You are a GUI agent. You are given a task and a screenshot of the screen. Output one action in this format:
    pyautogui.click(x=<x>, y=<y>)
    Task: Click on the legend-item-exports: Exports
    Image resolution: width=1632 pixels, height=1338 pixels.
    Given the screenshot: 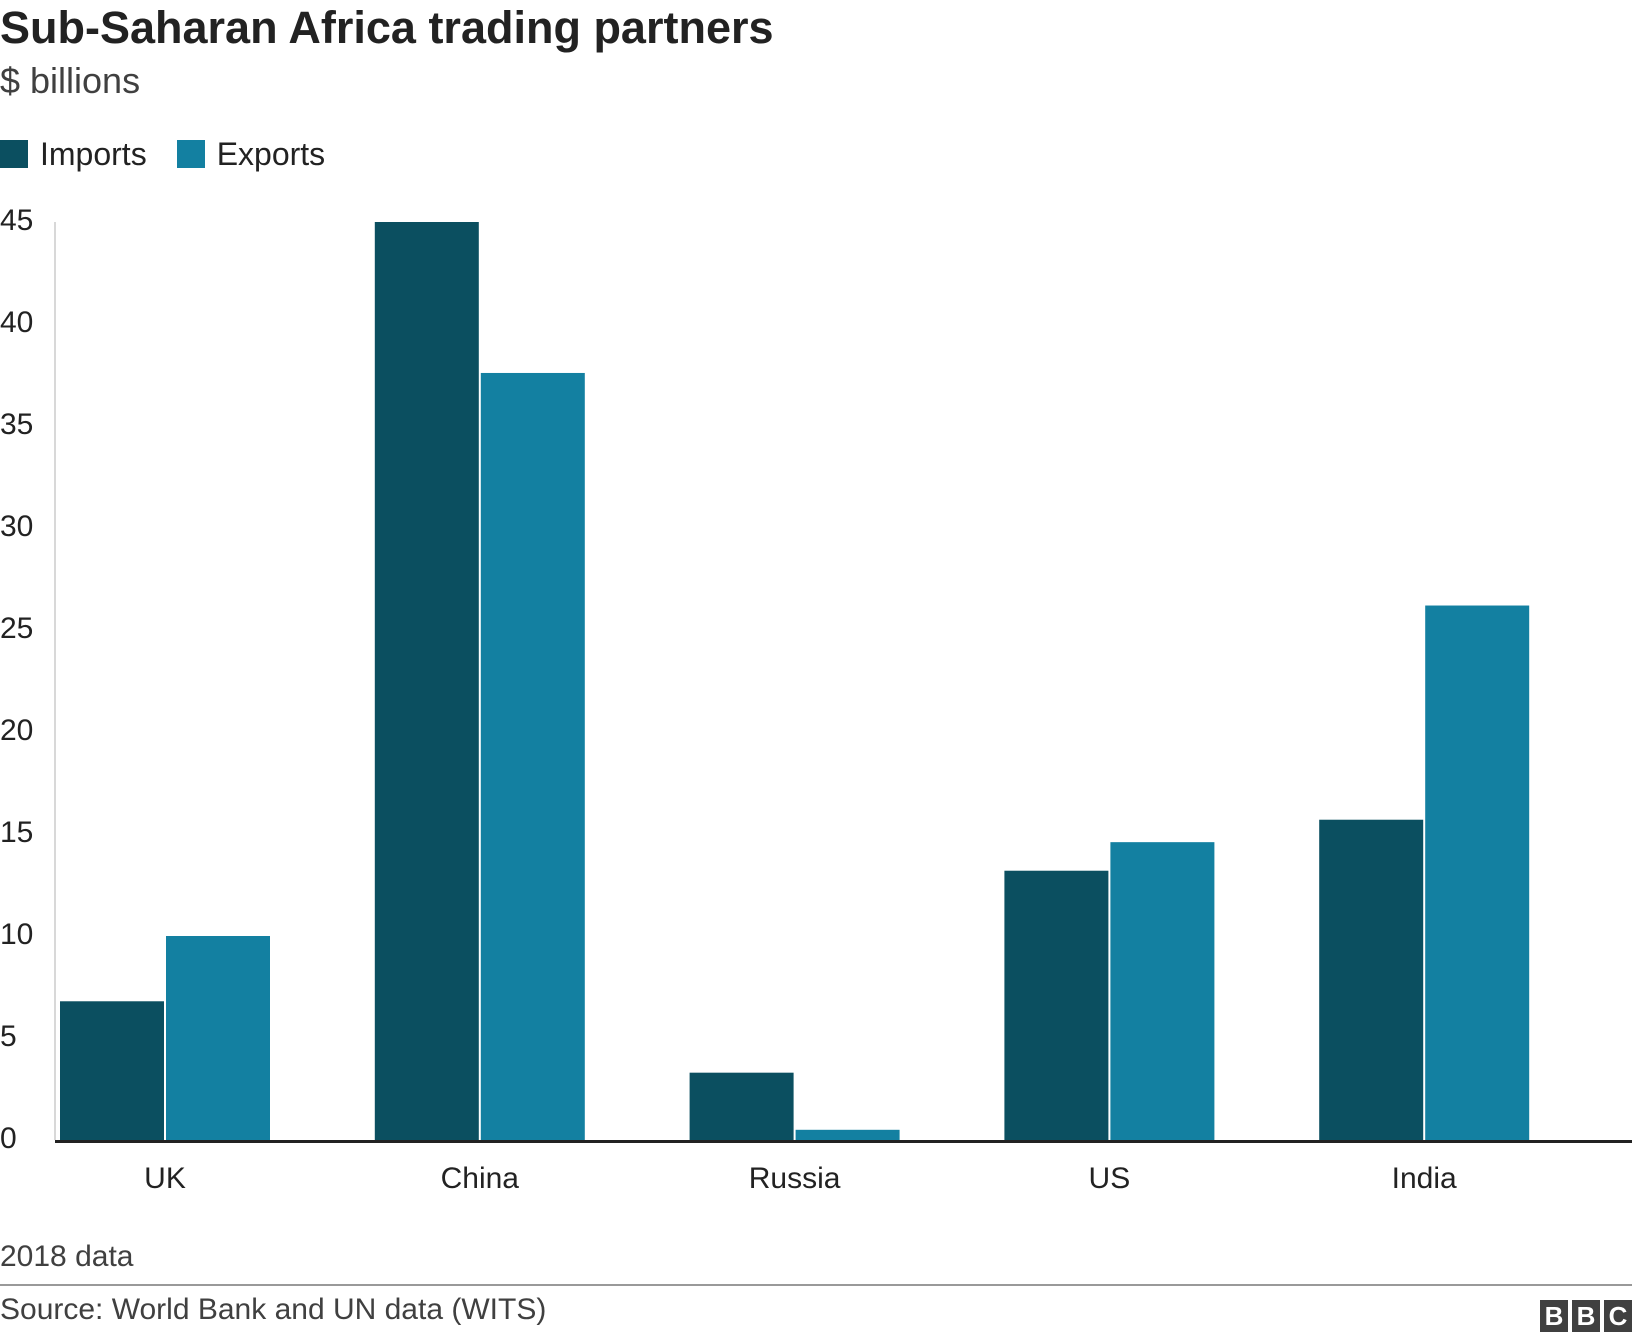 What is the action you would take?
    pyautogui.click(x=251, y=154)
    